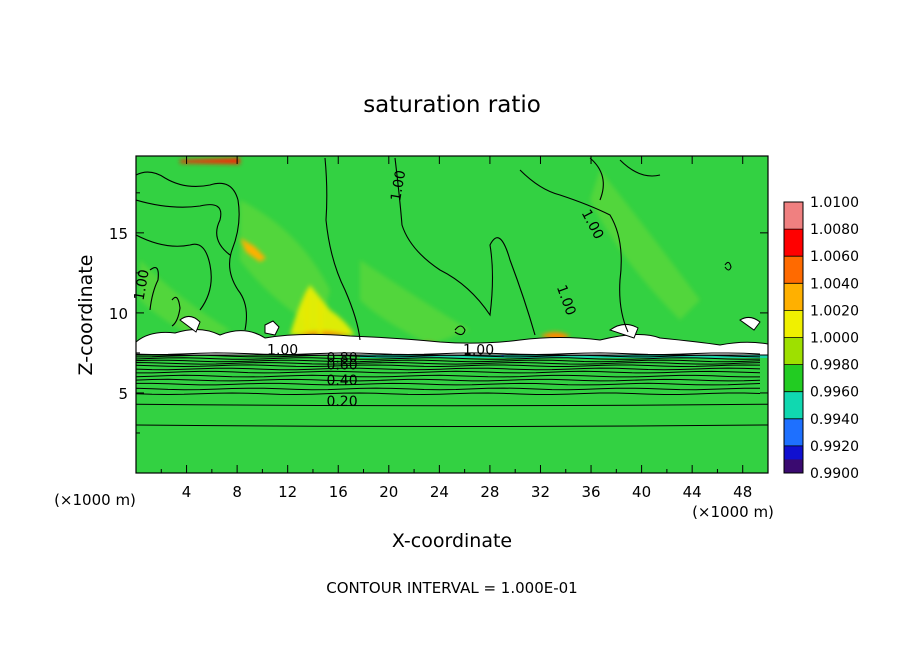 The height and width of the screenshot is (654, 904). What do you see at coordinates (733, 512) in the screenshot?
I see `x-unit-right: (×1000 m)` at bounding box center [733, 512].